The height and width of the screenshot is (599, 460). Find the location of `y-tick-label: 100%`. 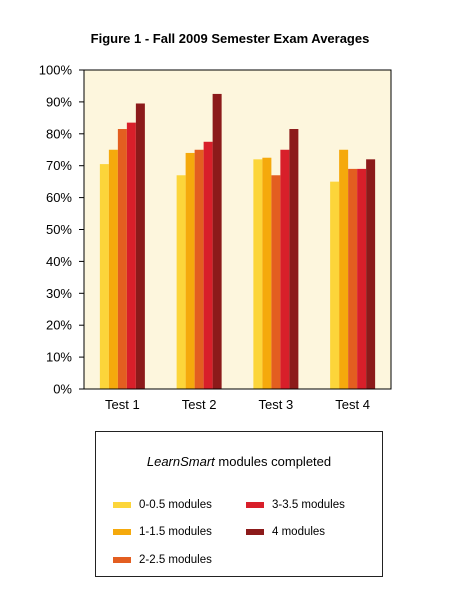

y-tick-label: 100% is located at coordinates (56, 70).